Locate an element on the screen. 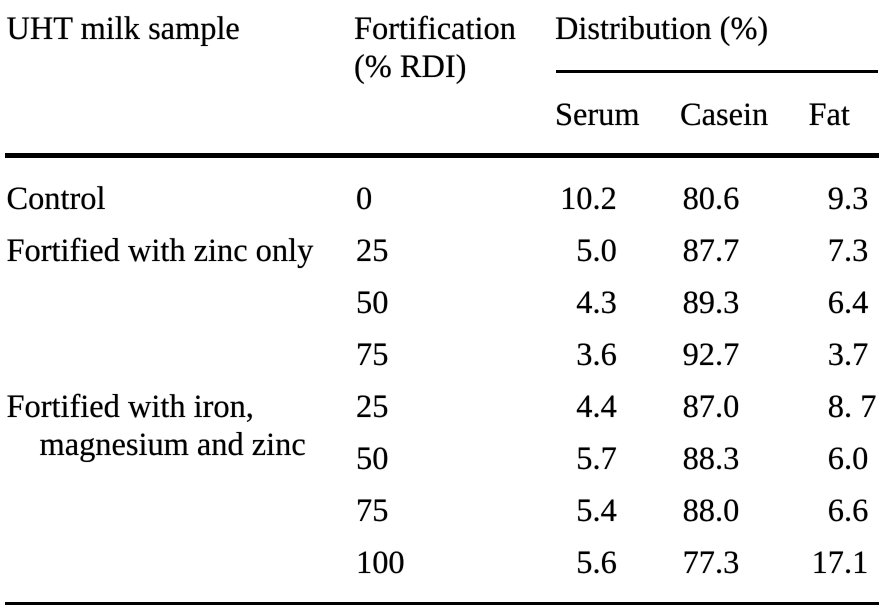 Image resolution: width=890 pixels, height=607 pixels. serum-cell: 5.7 is located at coordinates (596, 459).